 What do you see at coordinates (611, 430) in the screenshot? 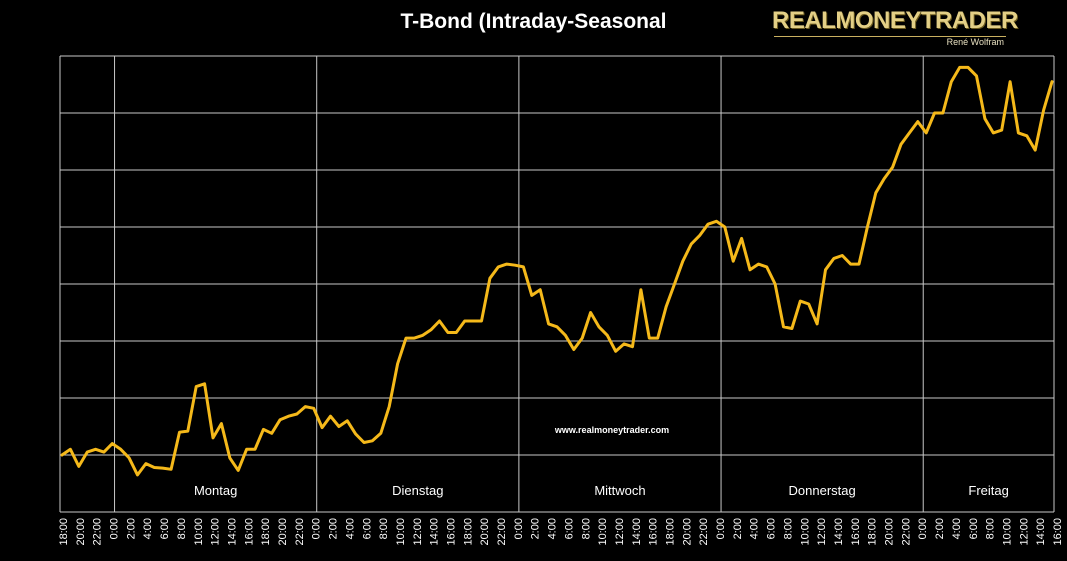
I see `watermark-text: www.realmoneytrader.com` at bounding box center [611, 430].